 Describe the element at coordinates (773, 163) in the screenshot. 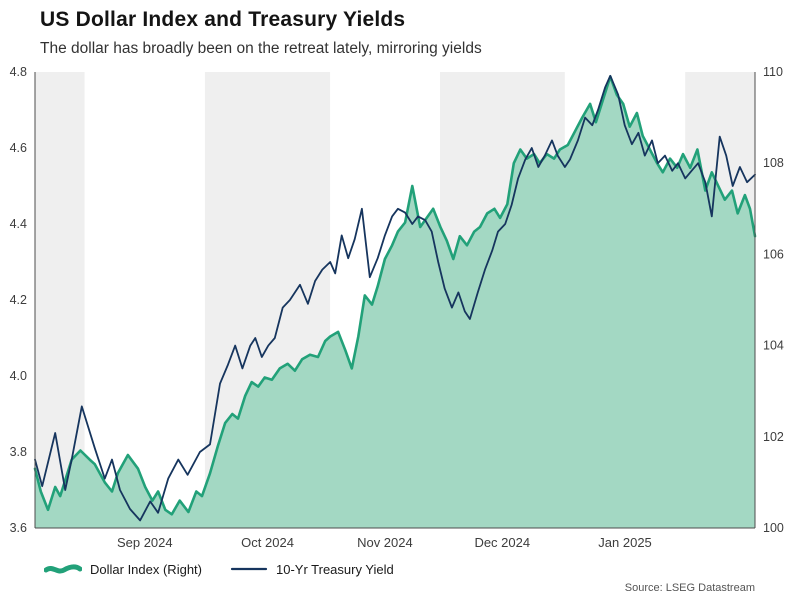

I see `right-axis-tick-label: 108` at that location.